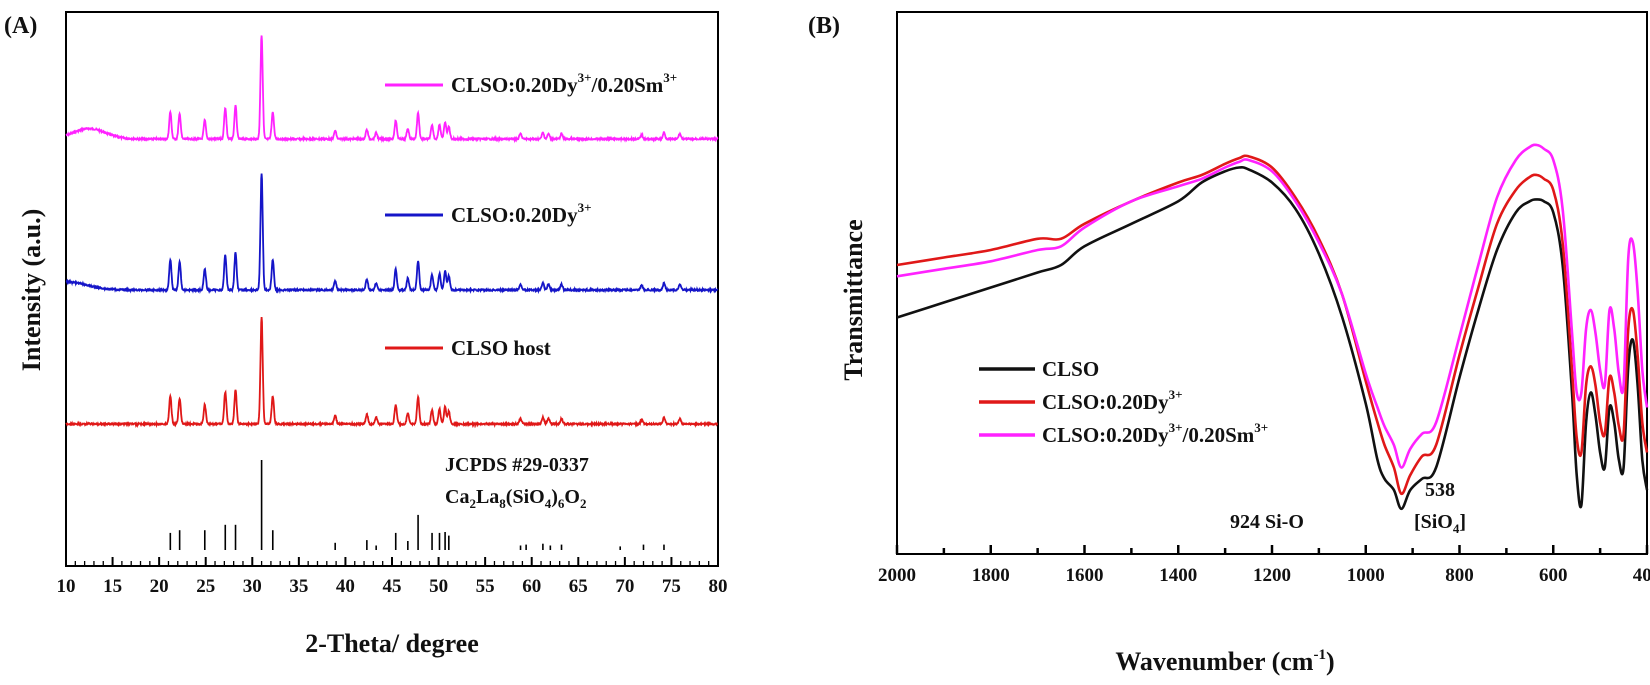 Image resolution: width=1650 pixels, height=685 pixels. What do you see at coordinates (1440, 490) in the screenshot?
I see `annotation-538: 538` at bounding box center [1440, 490].